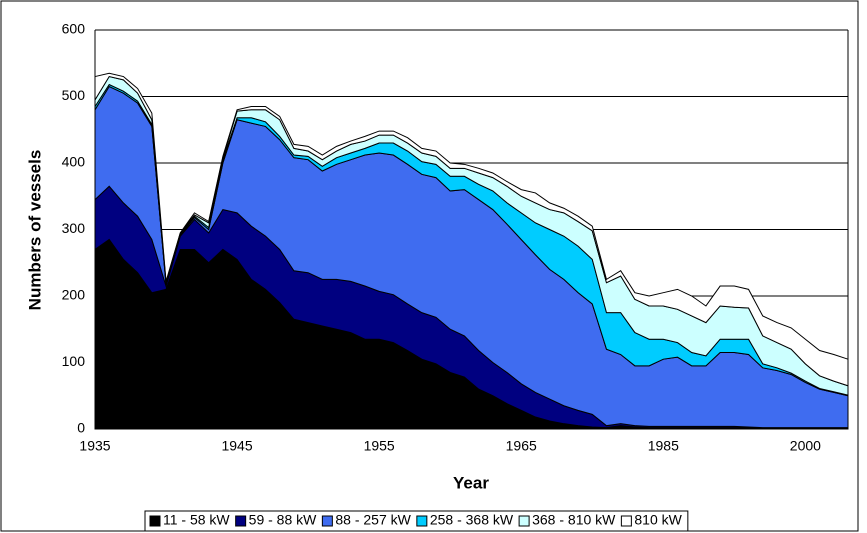  What do you see at coordinates (663, 446) in the screenshot?
I see `x-tick-label: 1985` at bounding box center [663, 446].